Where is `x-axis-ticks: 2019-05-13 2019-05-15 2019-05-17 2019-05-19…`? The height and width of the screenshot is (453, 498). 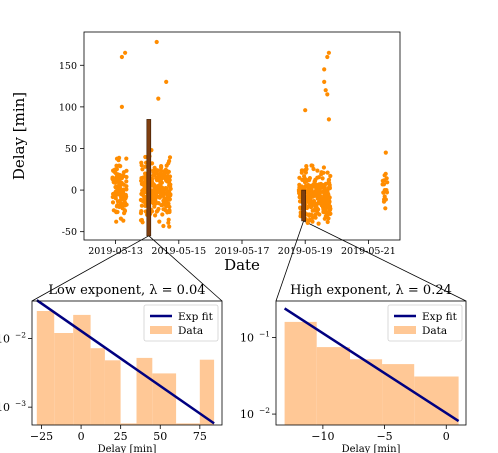
x-axis-ticks: 2019-05-13 2019-05-15 2019-05-17 2019-05-19… is located at coordinates (242, 248).